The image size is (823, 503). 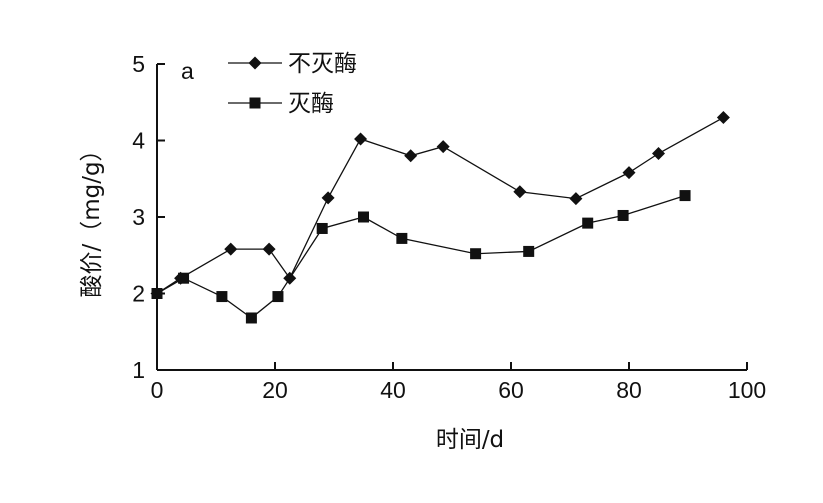 What do you see at coordinates (138, 294) in the screenshot?
I see `y-tick-label: 2` at bounding box center [138, 294].